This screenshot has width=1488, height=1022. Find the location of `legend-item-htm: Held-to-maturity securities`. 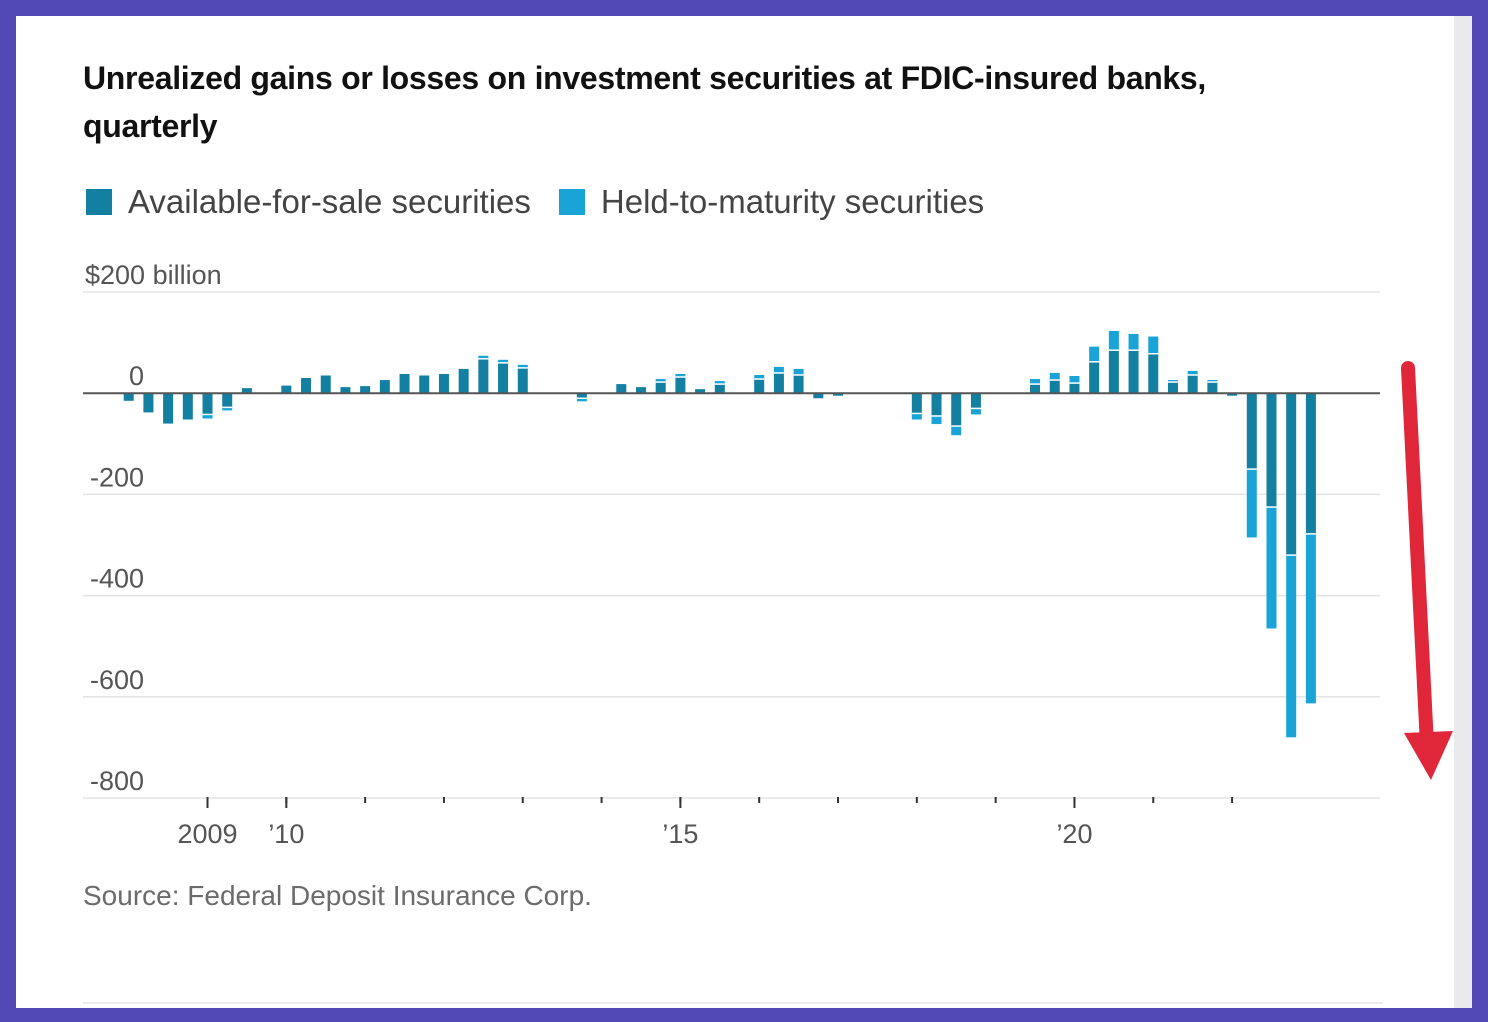

legend-item-htm: Held-to-maturity securities is located at coordinates (771, 202).